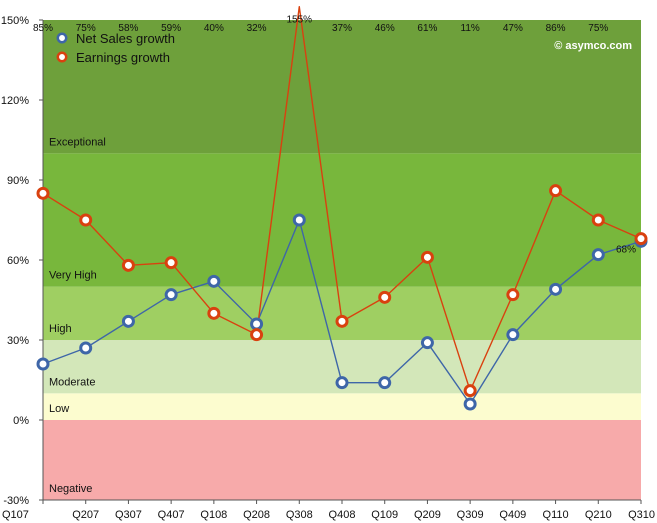  Describe the element at coordinates (384, 515) in the screenshot. I see `x-tick-label: Q109` at that location.